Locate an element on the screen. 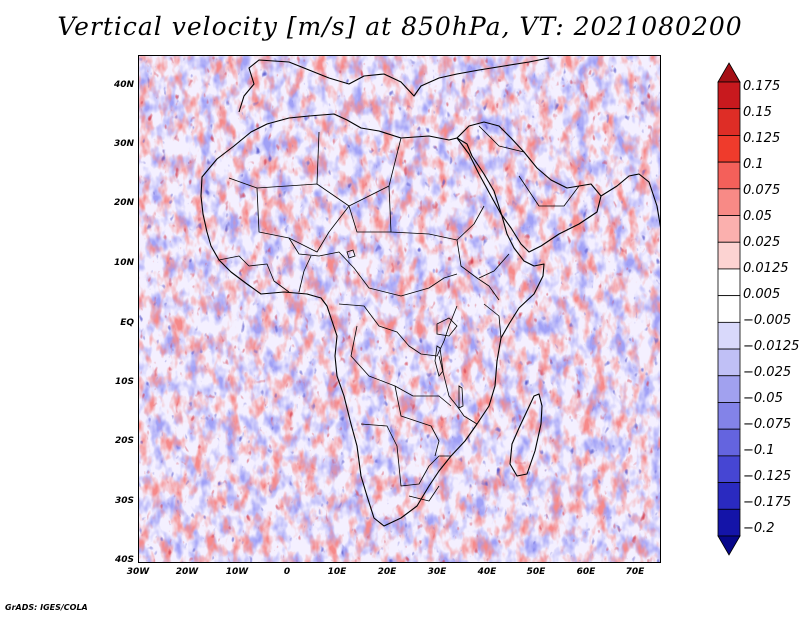  lon-label: 70E is located at coordinates (635, 572).